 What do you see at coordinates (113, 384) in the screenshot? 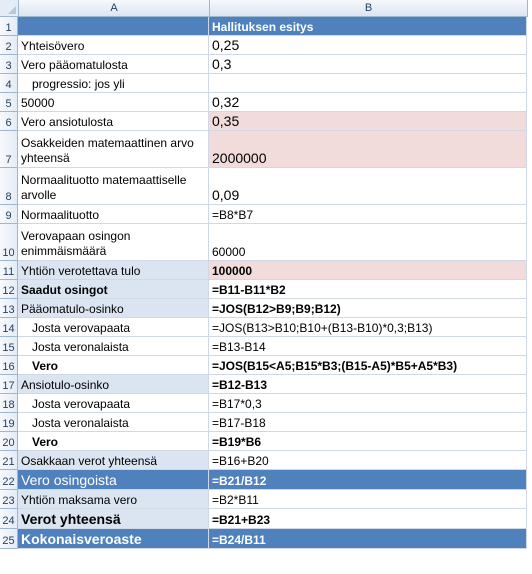
I see `cell-a17: Ansiotulo-osinko` at bounding box center [113, 384].